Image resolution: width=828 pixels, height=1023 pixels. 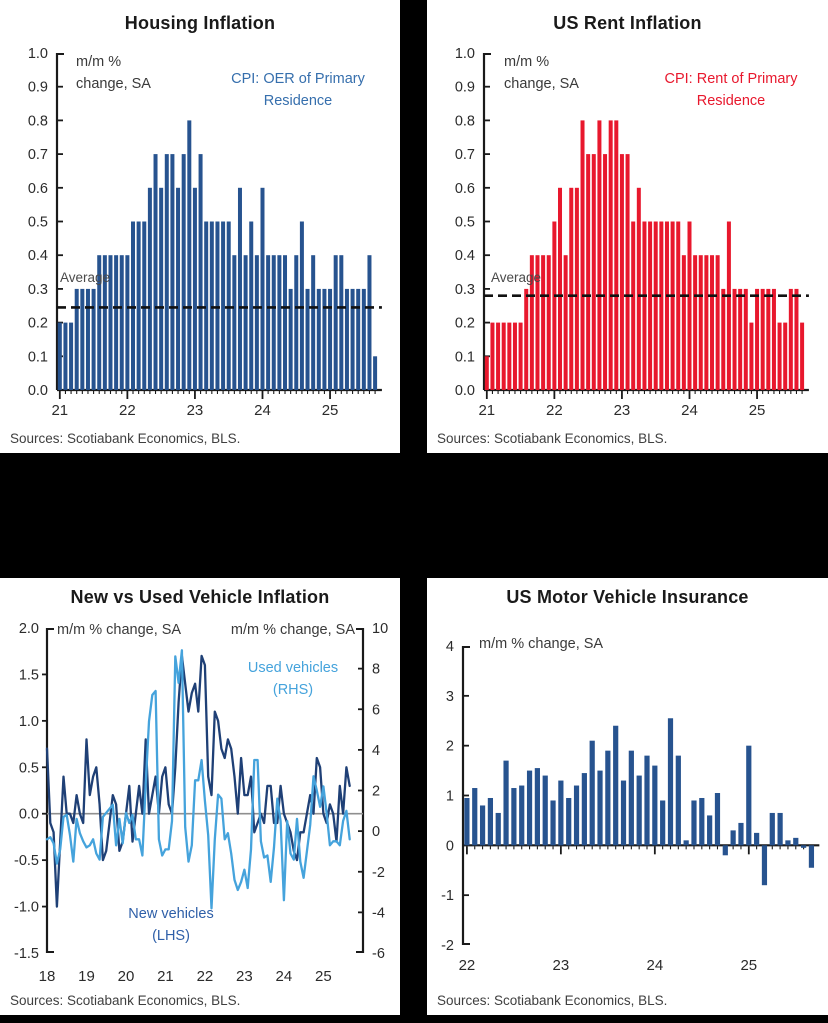 I want to click on average-label-rent: Average, so click(x=516, y=277).